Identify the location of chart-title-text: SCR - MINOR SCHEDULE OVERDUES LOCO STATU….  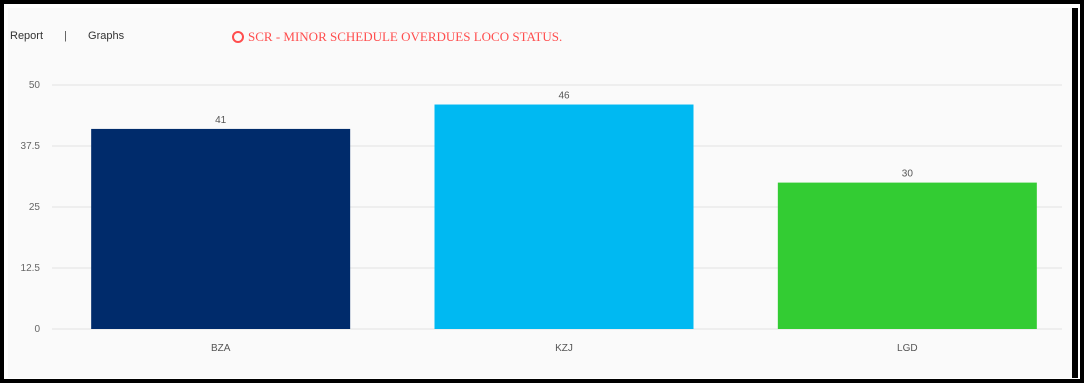
(405, 36).